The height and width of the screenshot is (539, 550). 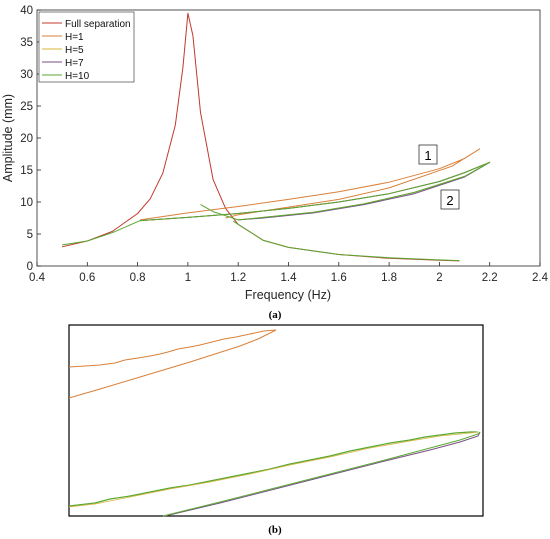 I want to click on x-tick-label: 1.8, so click(x=389, y=278).